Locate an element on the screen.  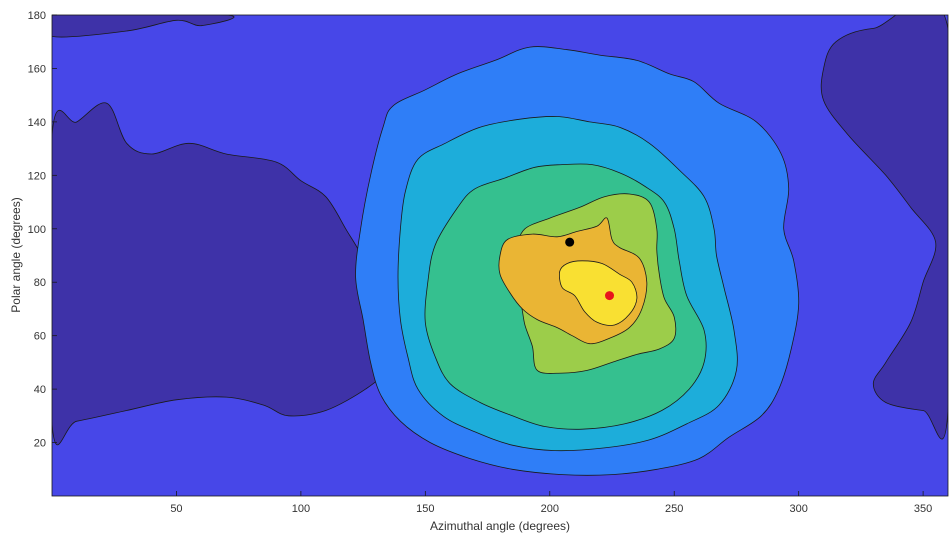
x-tick-label: 350 is located at coordinates (923, 509).